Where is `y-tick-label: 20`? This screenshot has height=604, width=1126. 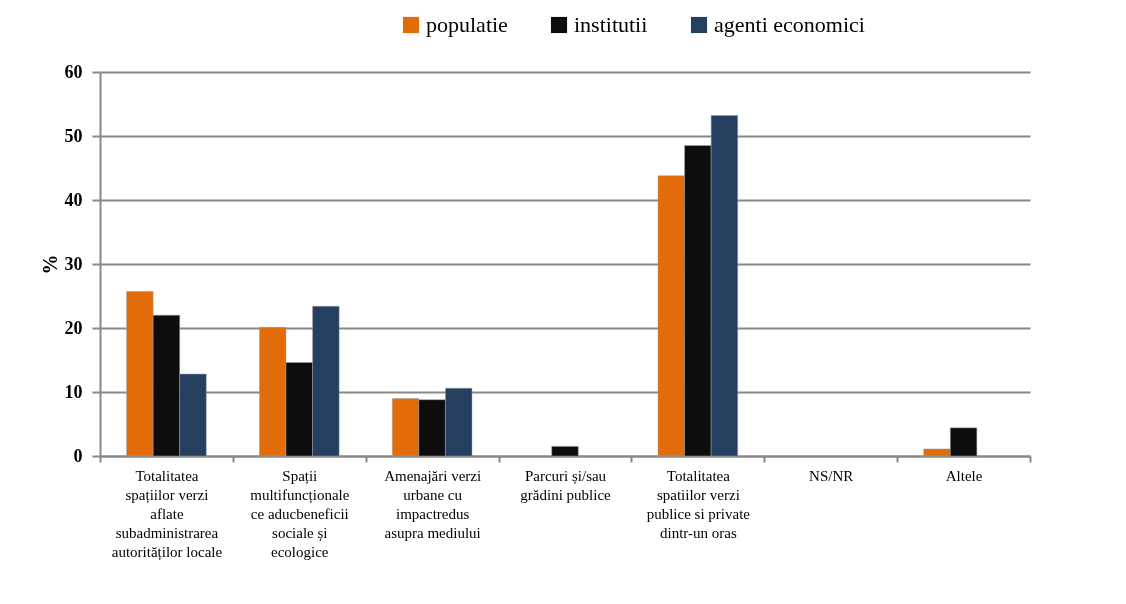 y-tick-label: 20 is located at coordinates (73, 327).